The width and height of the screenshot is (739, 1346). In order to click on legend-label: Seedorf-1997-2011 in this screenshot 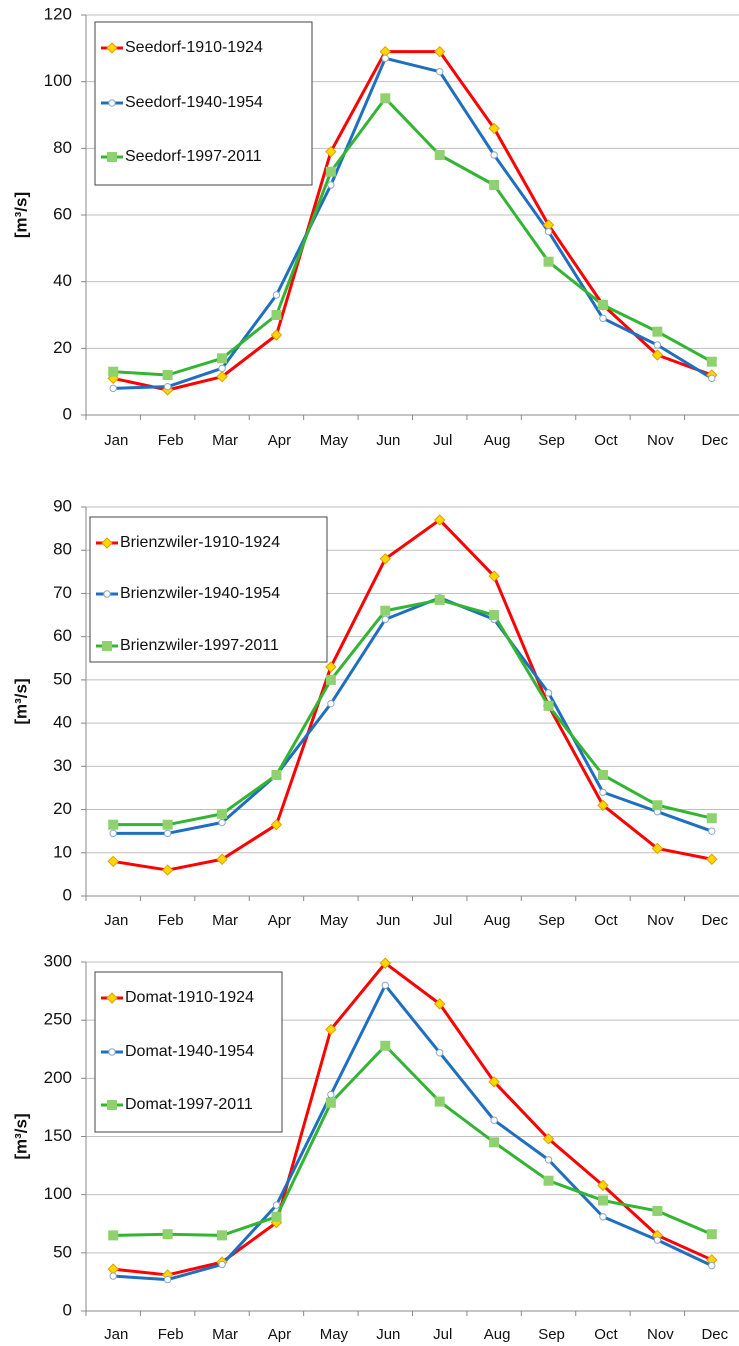, I will do `click(193, 156)`.